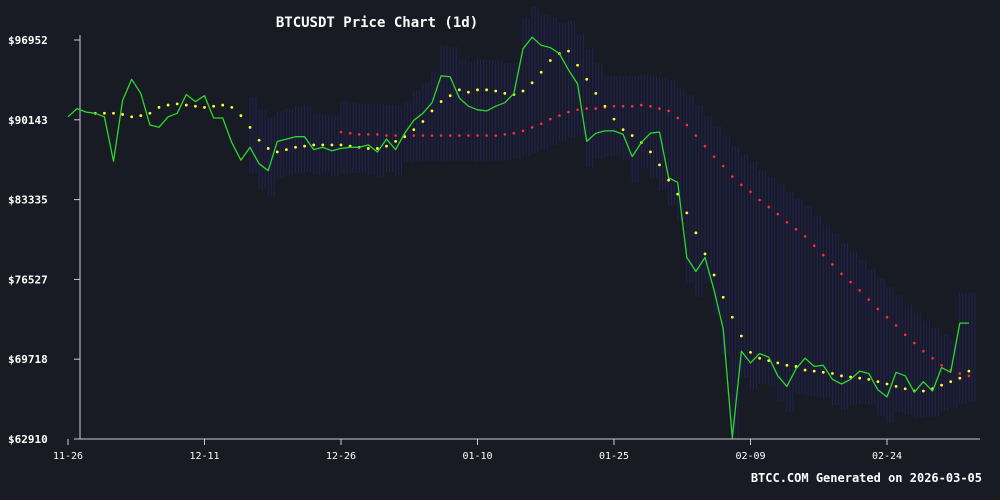 The image size is (1000, 500). I want to click on y-tick-label: $69718, so click(28, 359).